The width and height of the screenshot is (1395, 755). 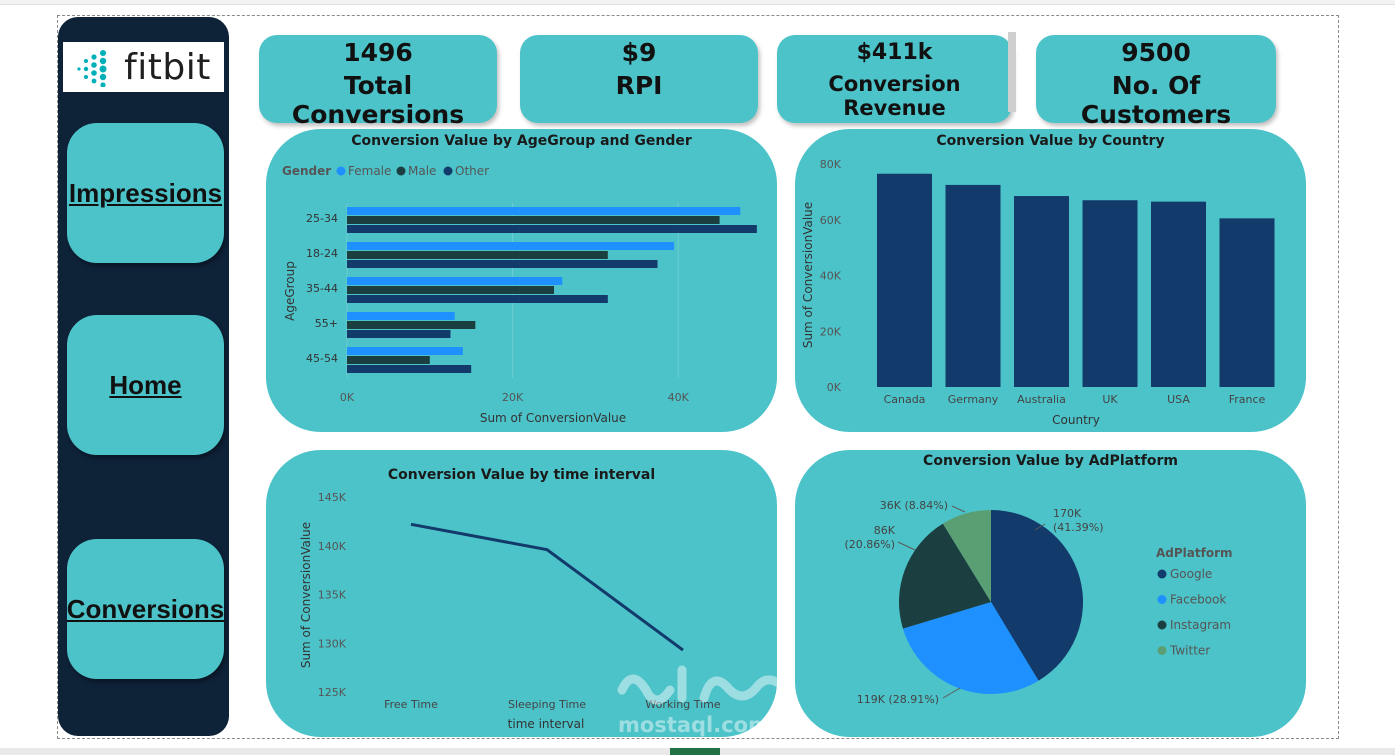 I want to click on legend-female-marker, so click(x=341, y=171).